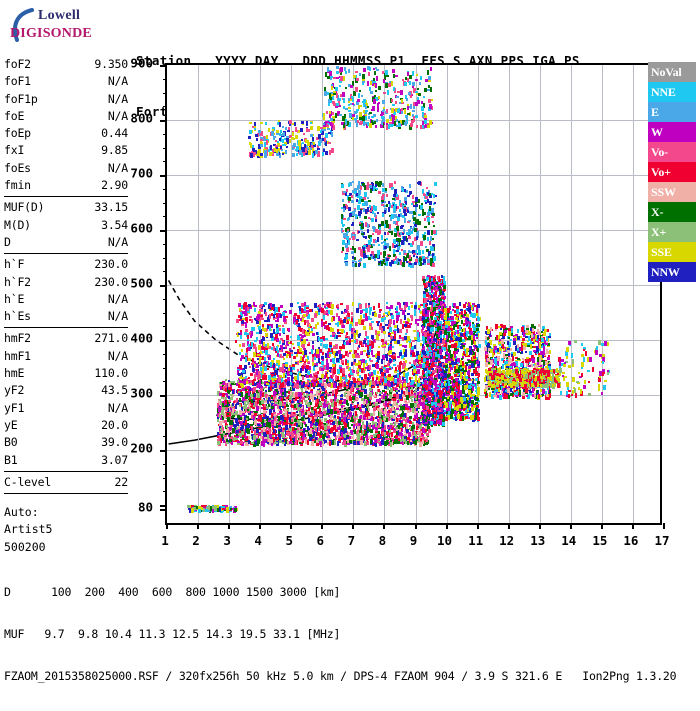  What do you see at coordinates (14, 407) in the screenshot?
I see `param-key: yF1` at bounding box center [14, 407].